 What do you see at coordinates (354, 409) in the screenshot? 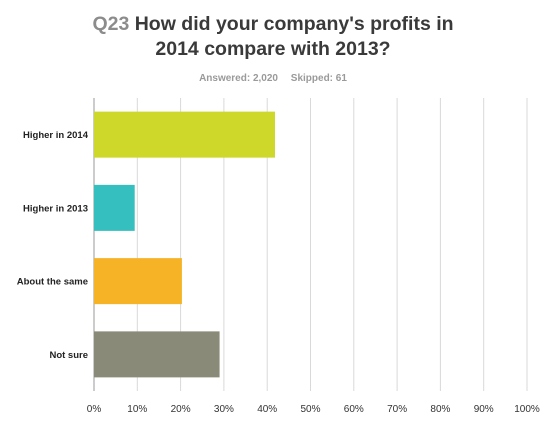
I see `x-tick-label: 60%` at bounding box center [354, 409].